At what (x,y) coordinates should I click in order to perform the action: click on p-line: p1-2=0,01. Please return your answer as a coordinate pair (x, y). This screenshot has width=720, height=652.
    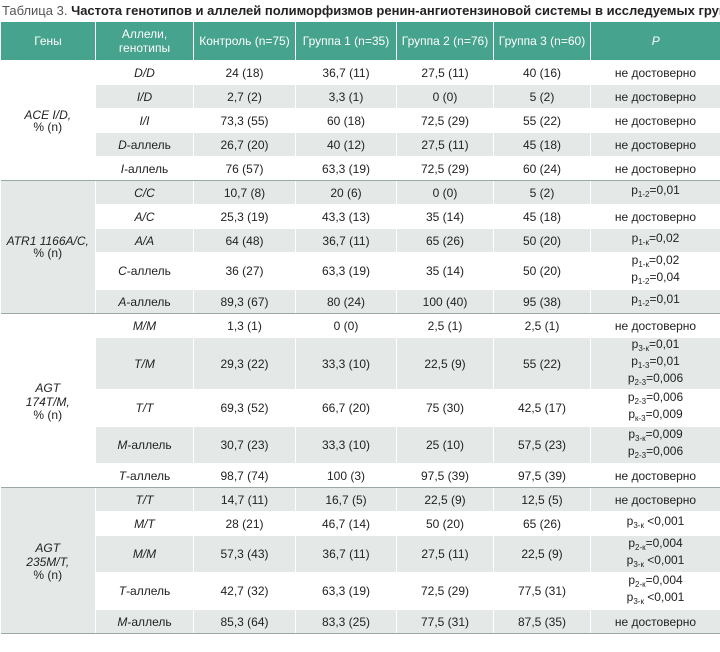
    Looking at the image, I should click on (655, 192).